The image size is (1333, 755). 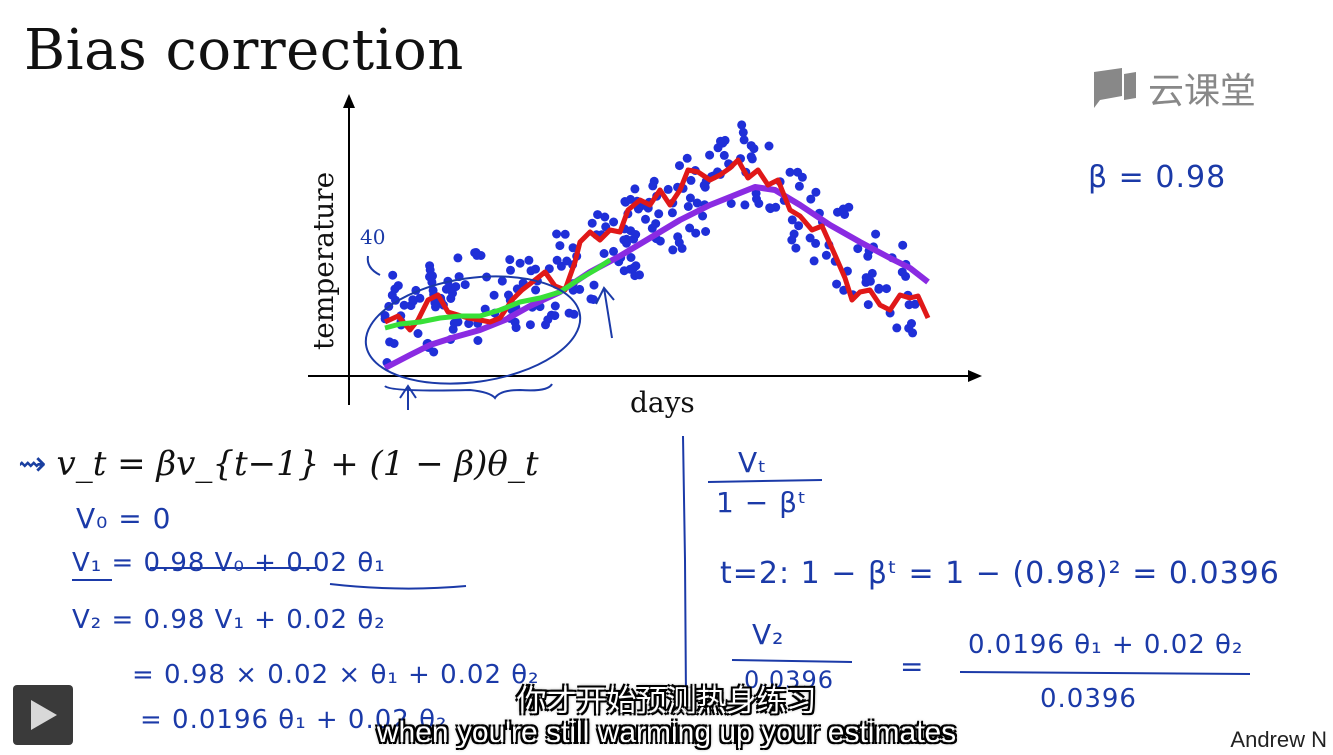 What do you see at coordinates (666, 701) in the screenshot?
I see `subtitle-chinese: 你才开始预测热身练习` at bounding box center [666, 701].